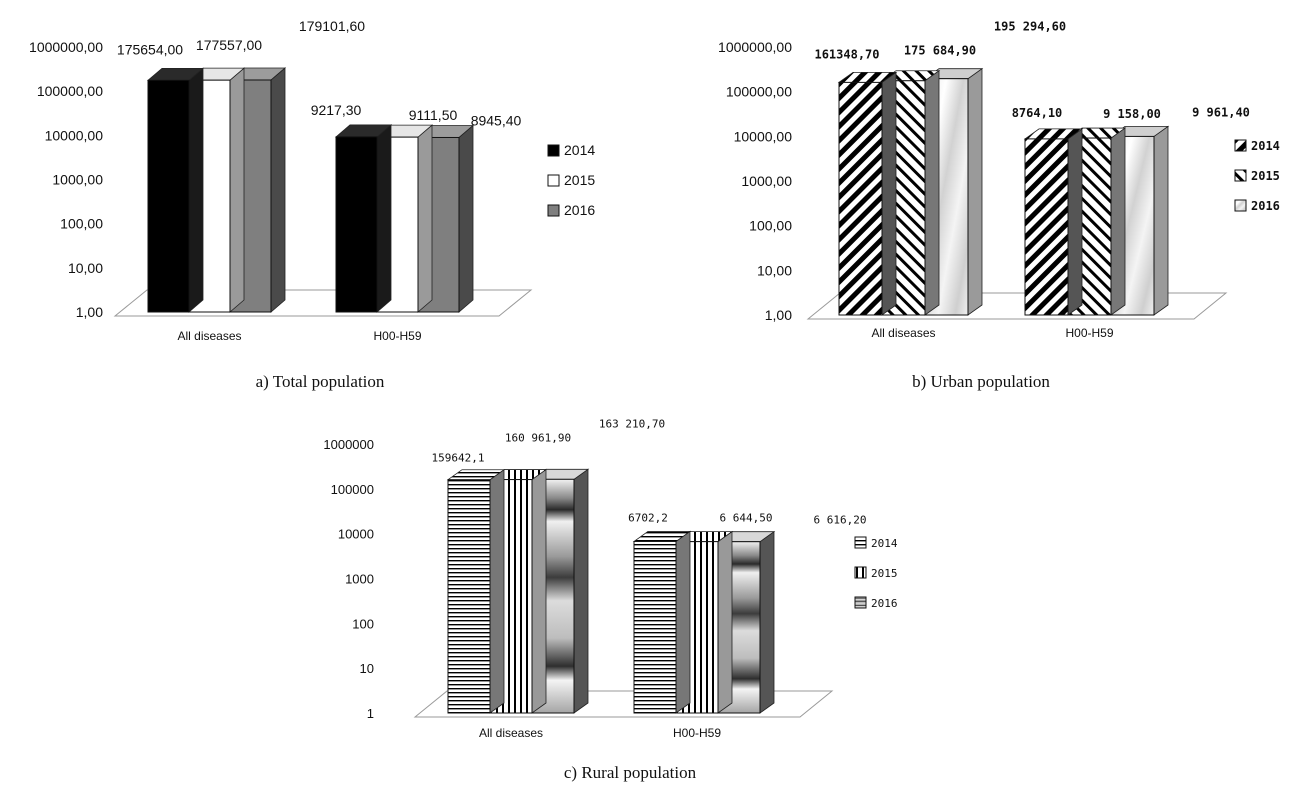  Describe the element at coordinates (359, 579) in the screenshot. I see `y-tick-label: 1000` at that location.